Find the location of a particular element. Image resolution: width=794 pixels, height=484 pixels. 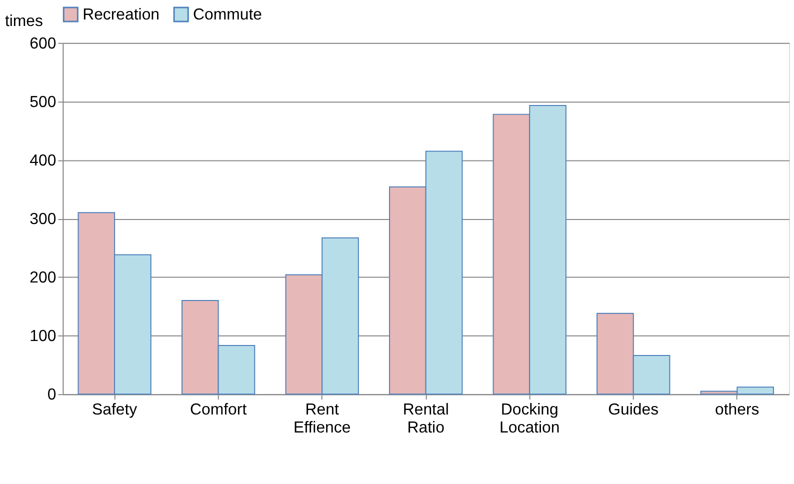

y-tick-label: 400 is located at coordinates (43, 161).